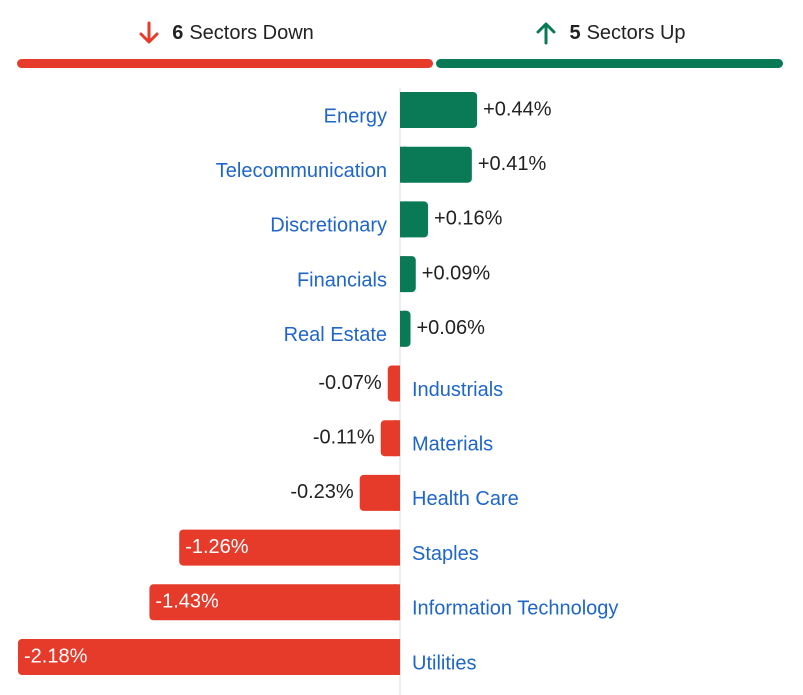  Describe the element at coordinates (350, 383) in the screenshot. I see `value-label: -0.07%` at that location.